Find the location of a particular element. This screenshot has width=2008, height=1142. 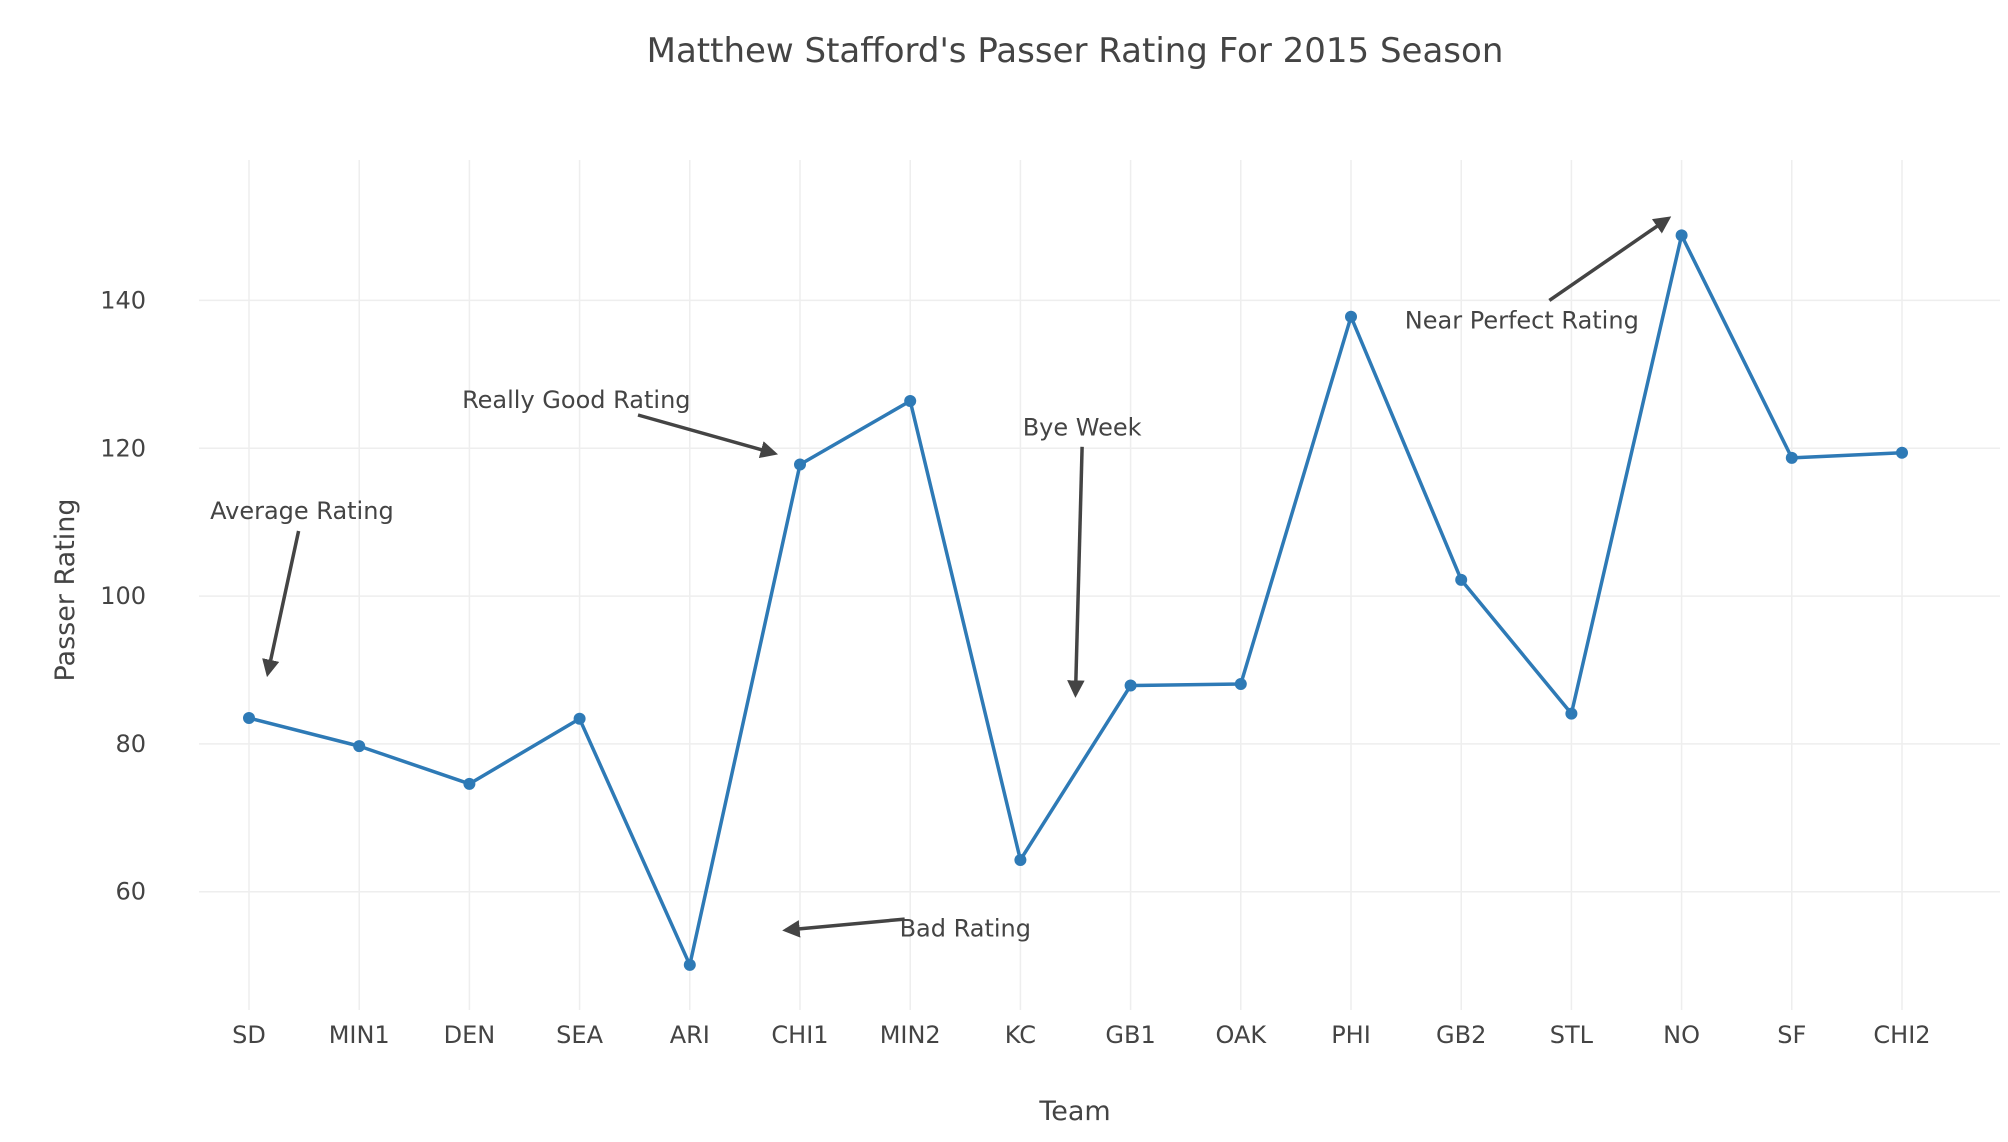

x-tick-label: SEA is located at coordinates (579, 1035).